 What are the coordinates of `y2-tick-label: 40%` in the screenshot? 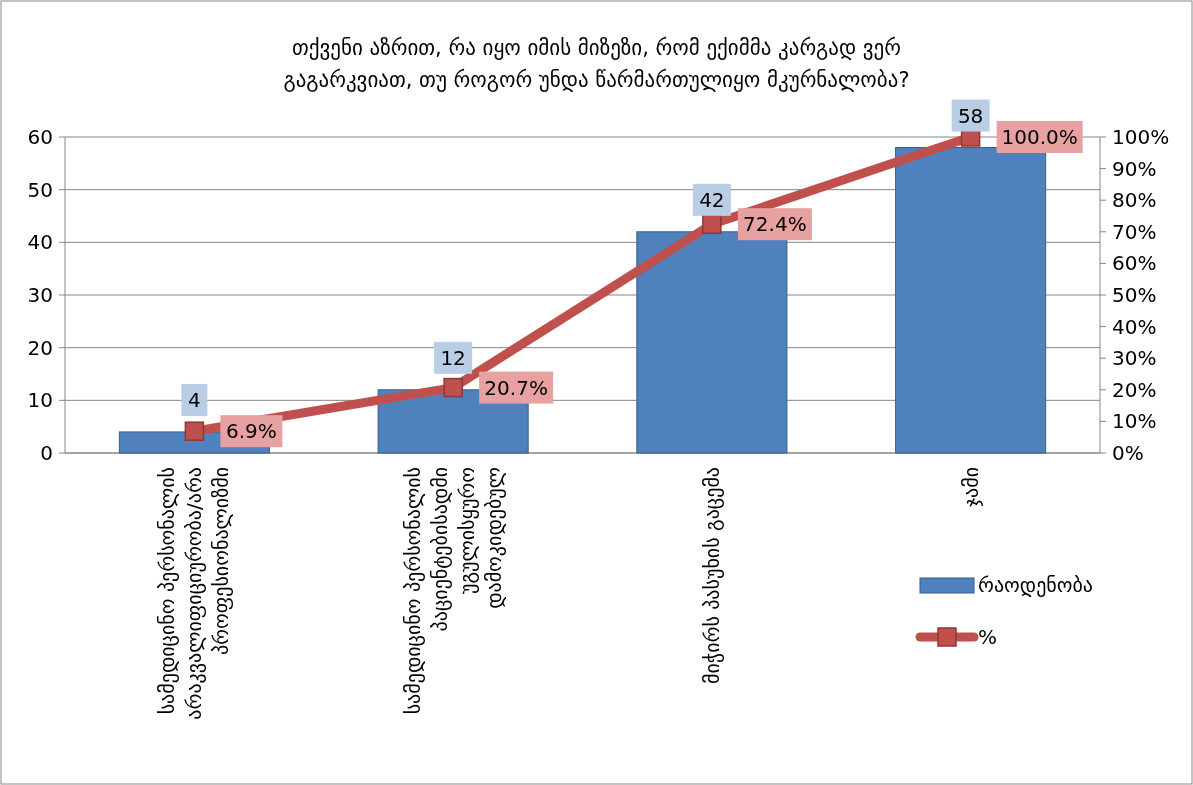 It's located at (1134, 326).